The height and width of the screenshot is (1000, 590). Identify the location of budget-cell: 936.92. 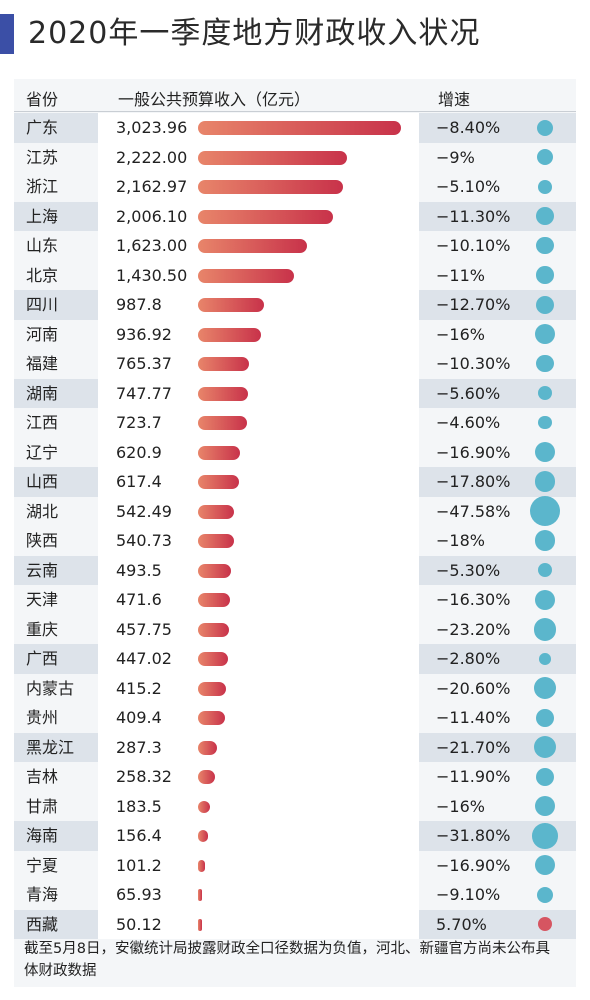
(258, 334).